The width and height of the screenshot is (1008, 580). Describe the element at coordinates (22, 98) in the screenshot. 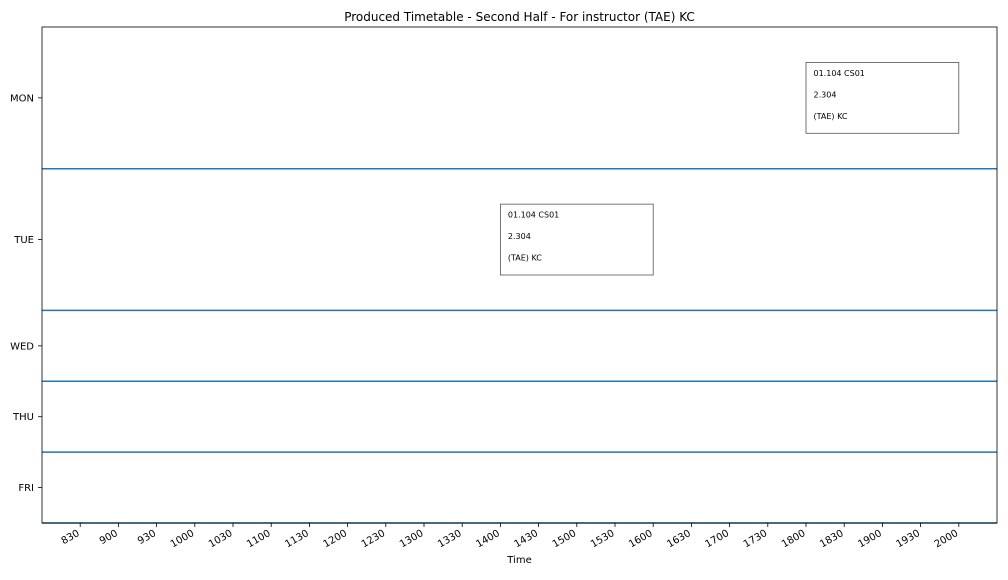

I see `y-tick-label-mon: MON` at that location.